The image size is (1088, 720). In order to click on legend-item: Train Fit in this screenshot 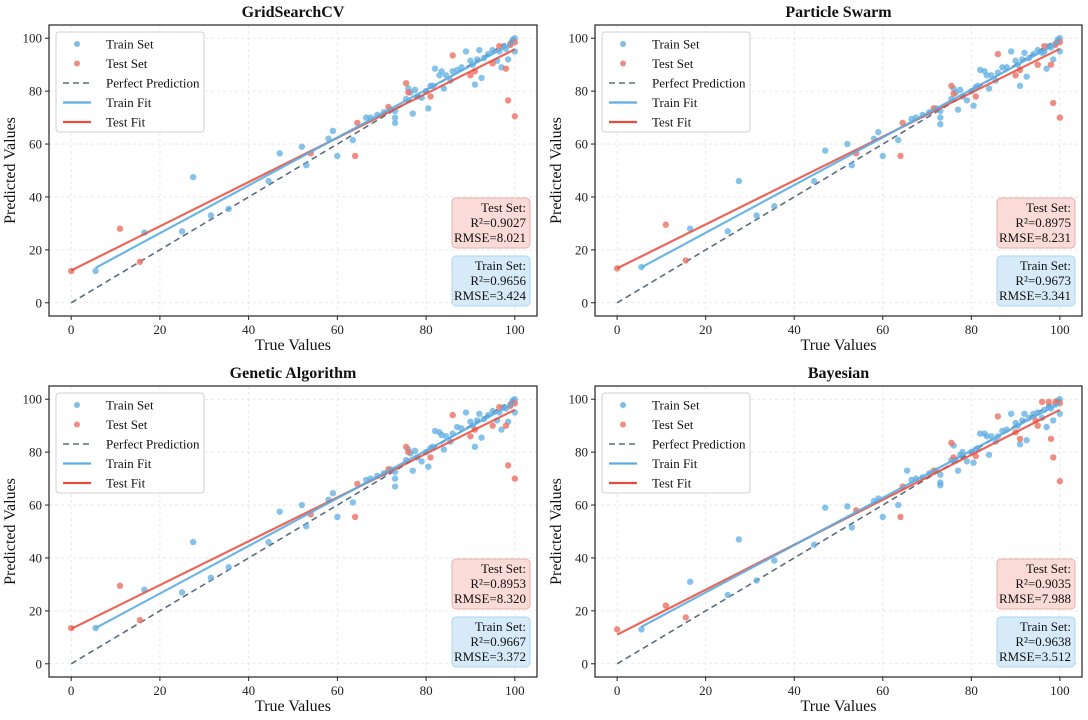, I will do `click(107, 463)`.